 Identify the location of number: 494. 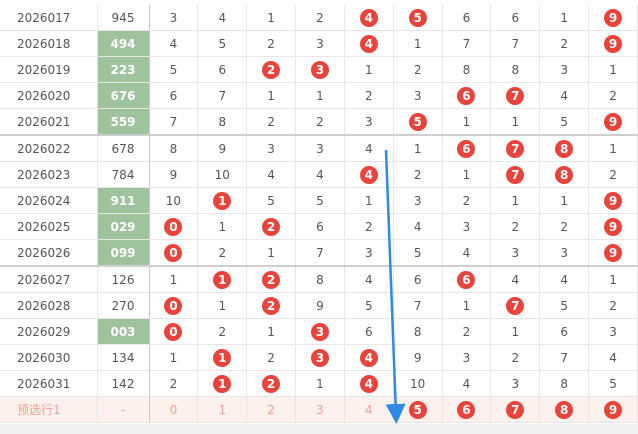
(123, 43).